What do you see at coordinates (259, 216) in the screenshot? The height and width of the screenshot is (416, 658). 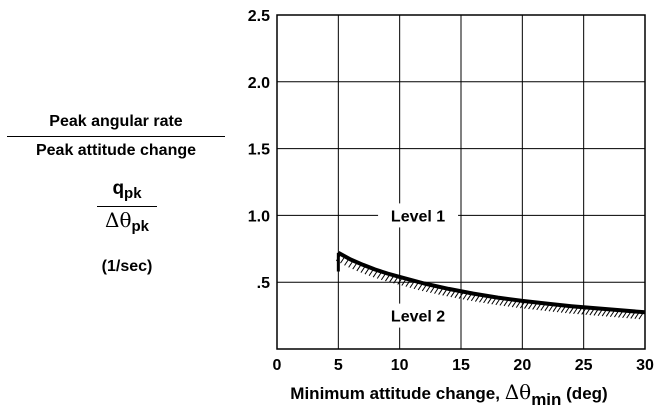 I see `y-tick-label: 1.0` at bounding box center [259, 216].